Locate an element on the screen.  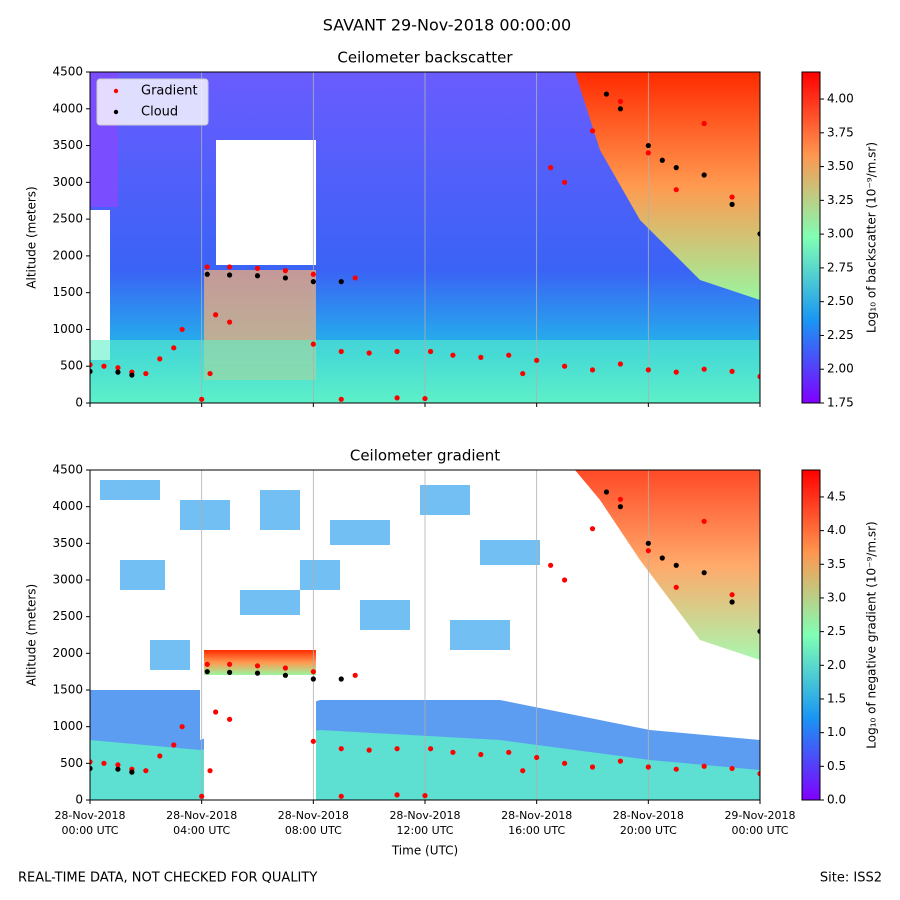
x-tick-label: 28-Nov-2018 04:00 UTC is located at coordinates (201, 823).